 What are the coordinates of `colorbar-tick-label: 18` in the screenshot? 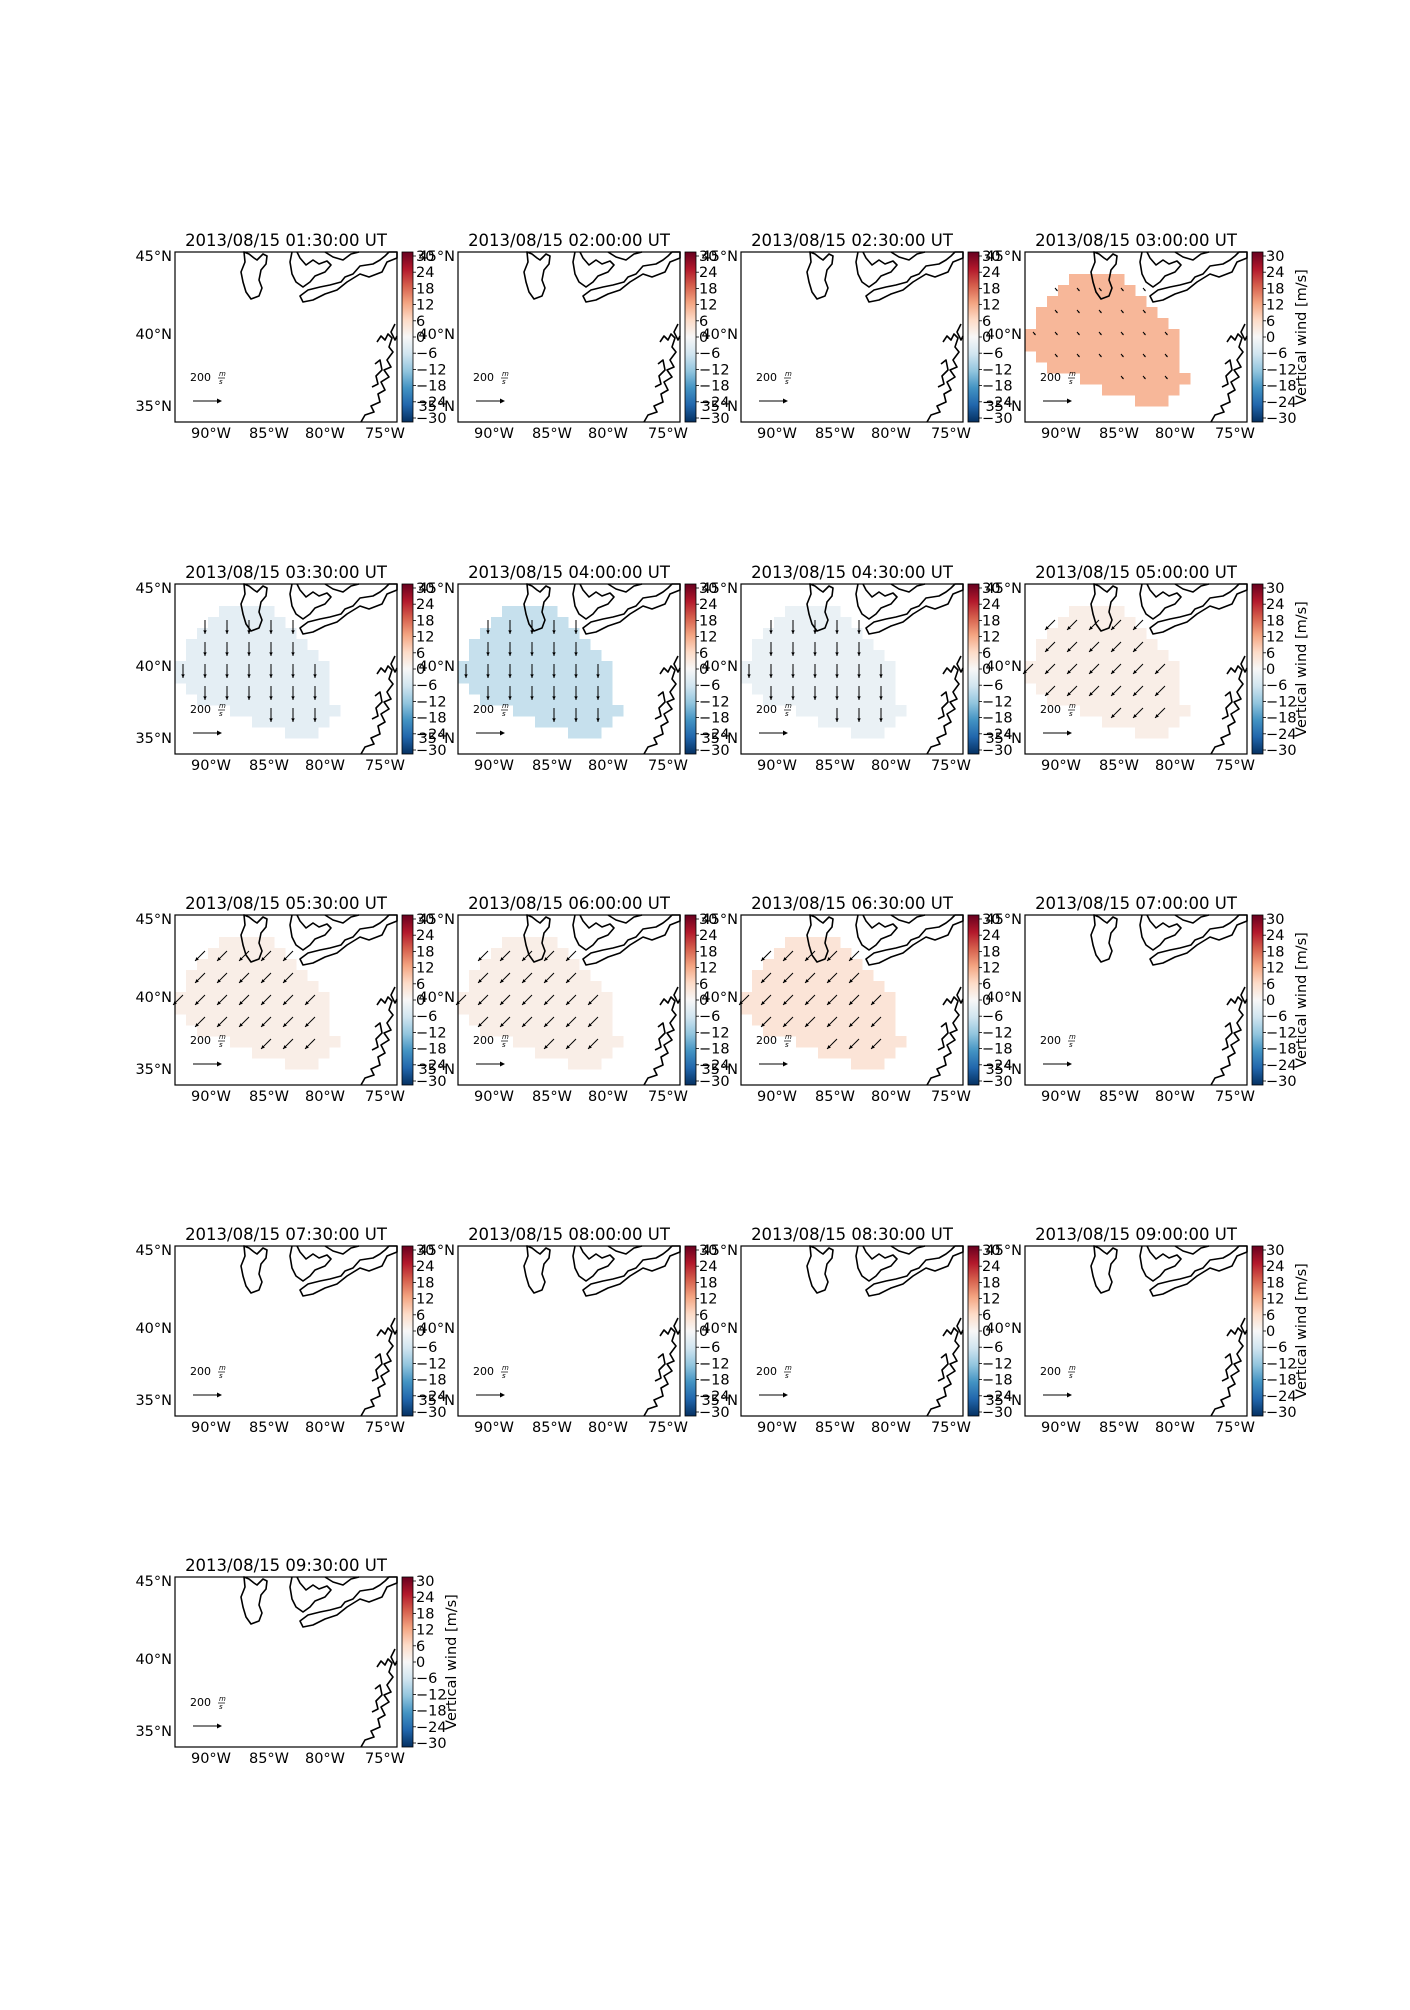 It's located at (708, 621).